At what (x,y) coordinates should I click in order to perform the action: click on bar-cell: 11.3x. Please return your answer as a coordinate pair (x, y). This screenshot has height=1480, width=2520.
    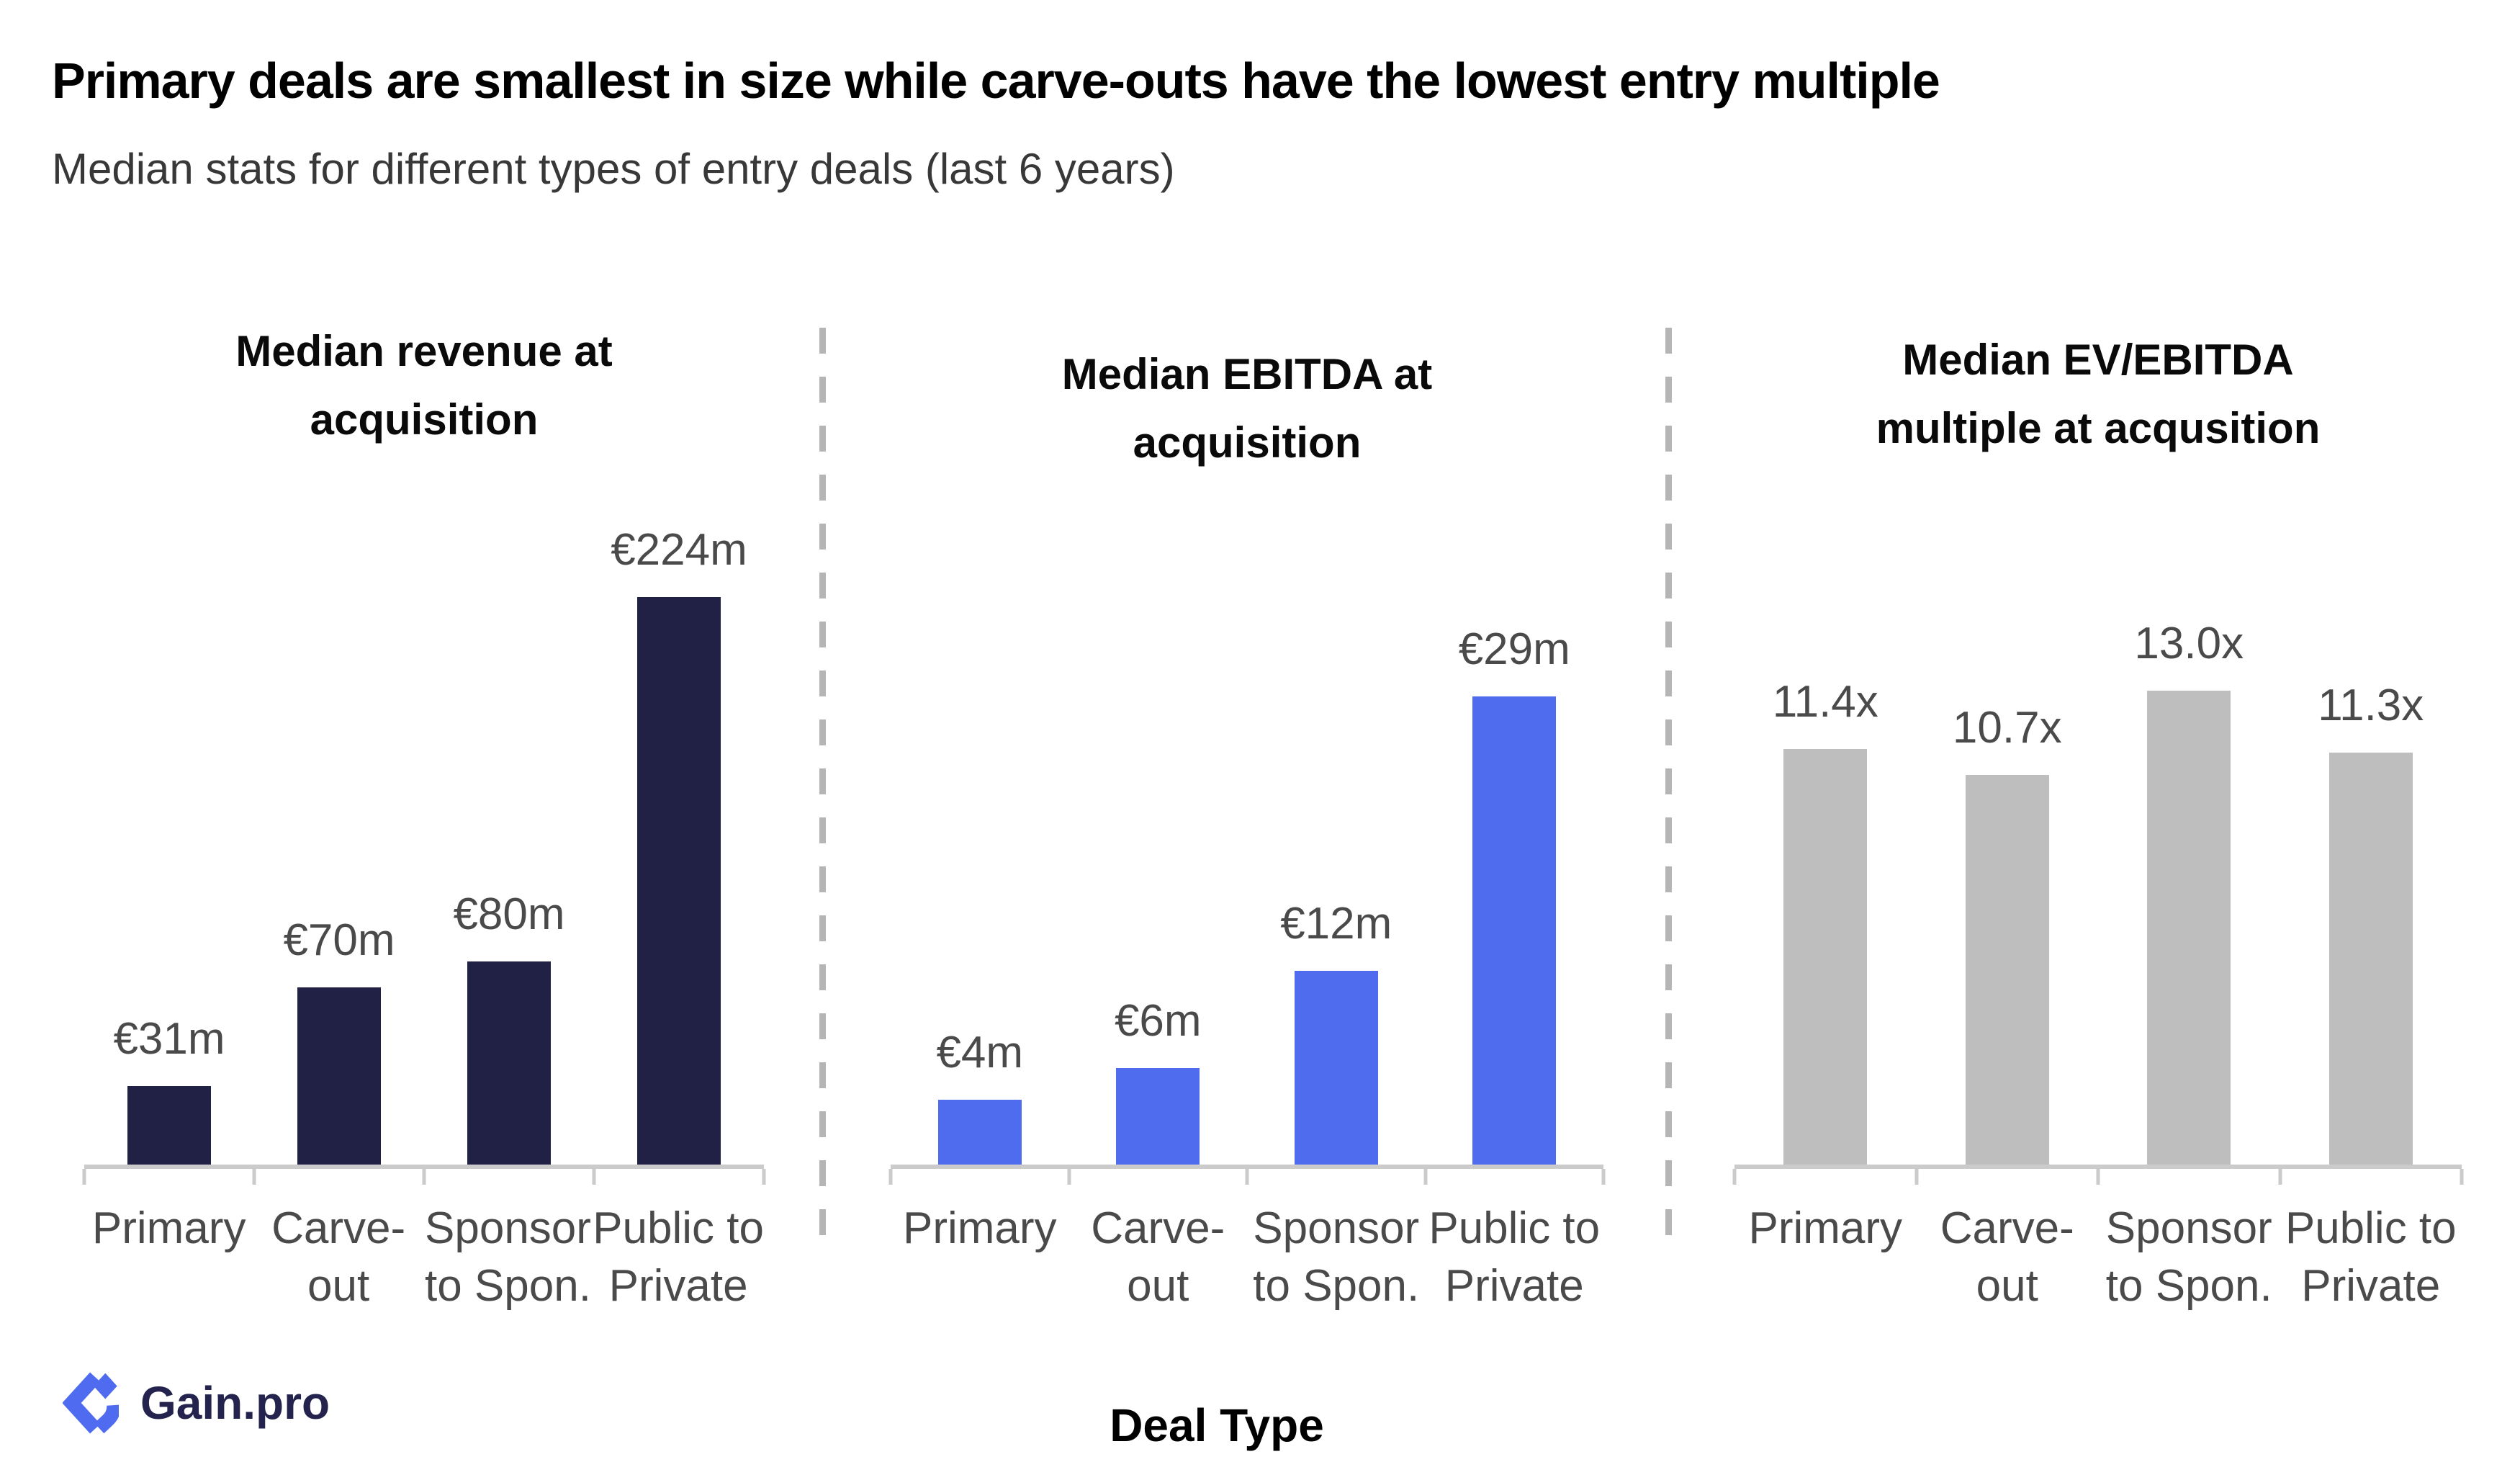
    Looking at the image, I should click on (2371, 922).